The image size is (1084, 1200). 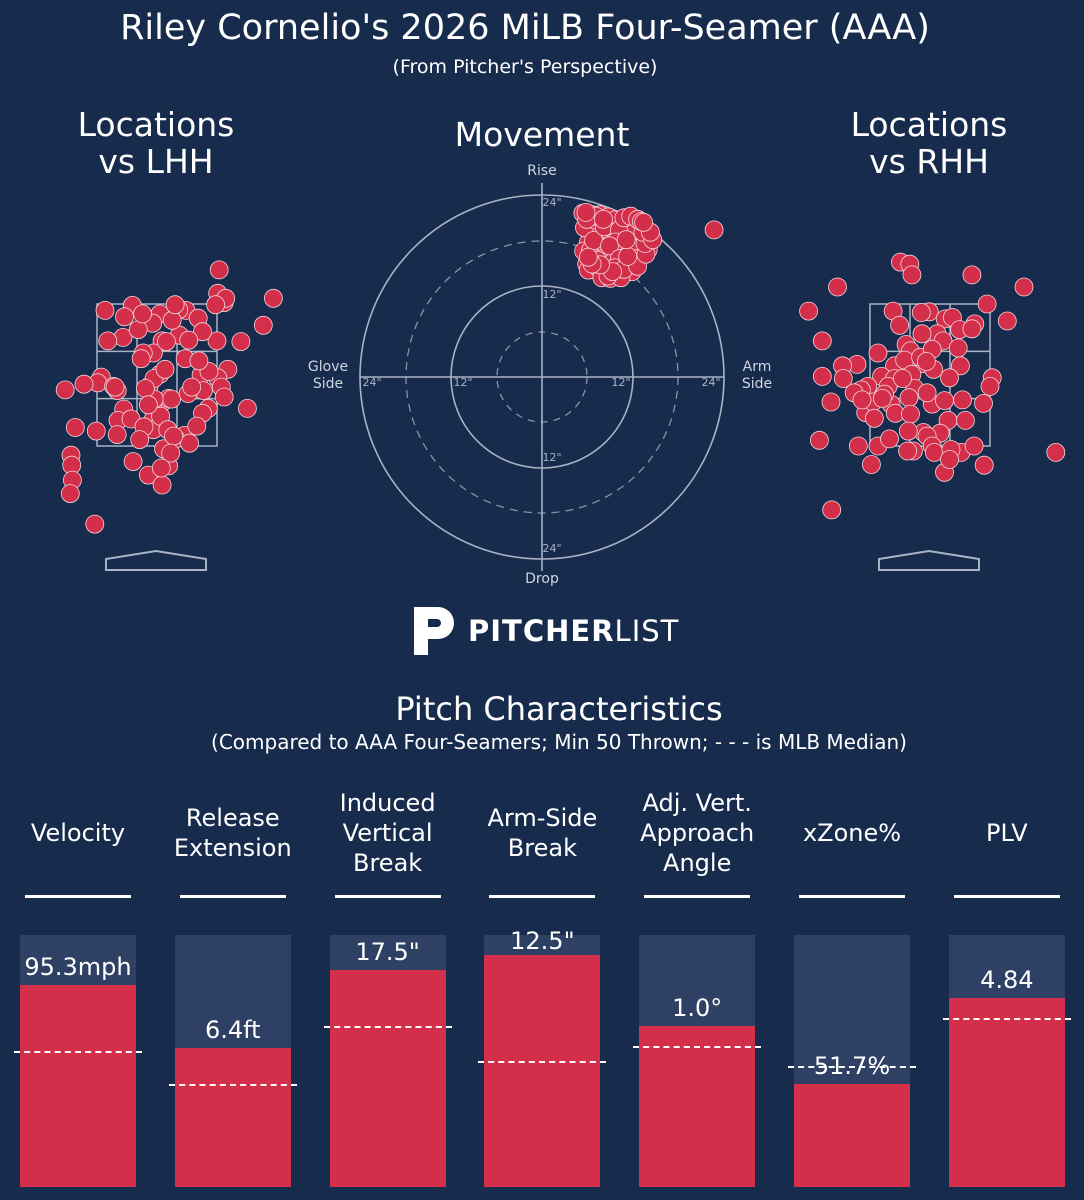 What do you see at coordinates (710, 382) in the screenshot?
I see `ring-label-right-24: 24"` at bounding box center [710, 382].